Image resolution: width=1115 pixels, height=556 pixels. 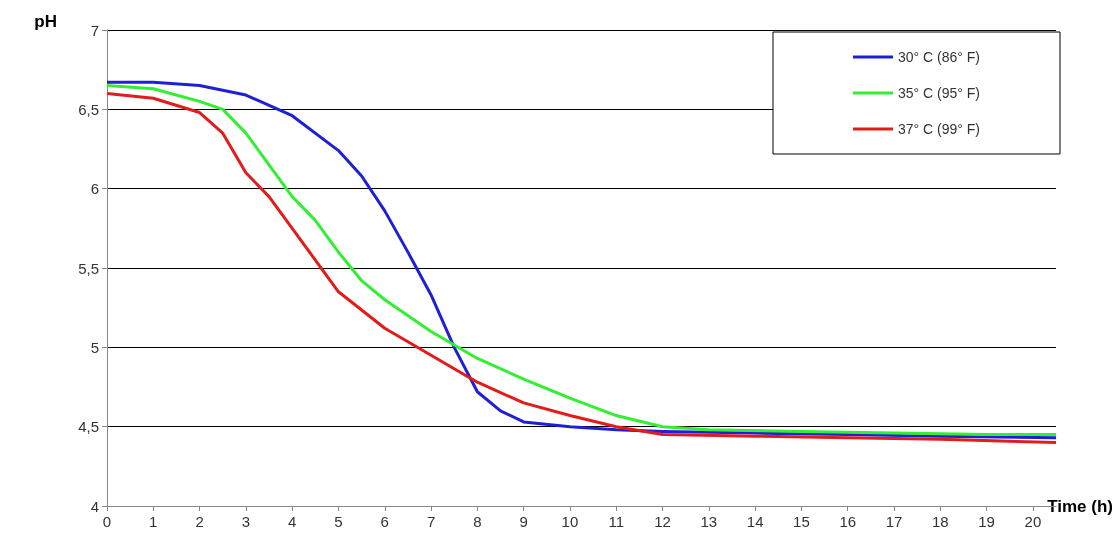 I want to click on legend-label: 30° C (86° F), so click(x=939, y=57).